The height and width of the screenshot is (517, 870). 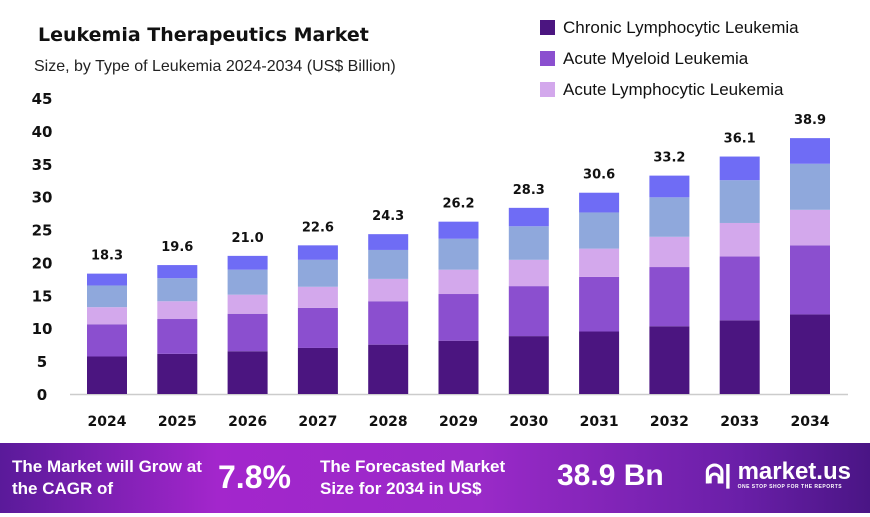 I want to click on y-tick-label: 10, so click(x=42, y=329).